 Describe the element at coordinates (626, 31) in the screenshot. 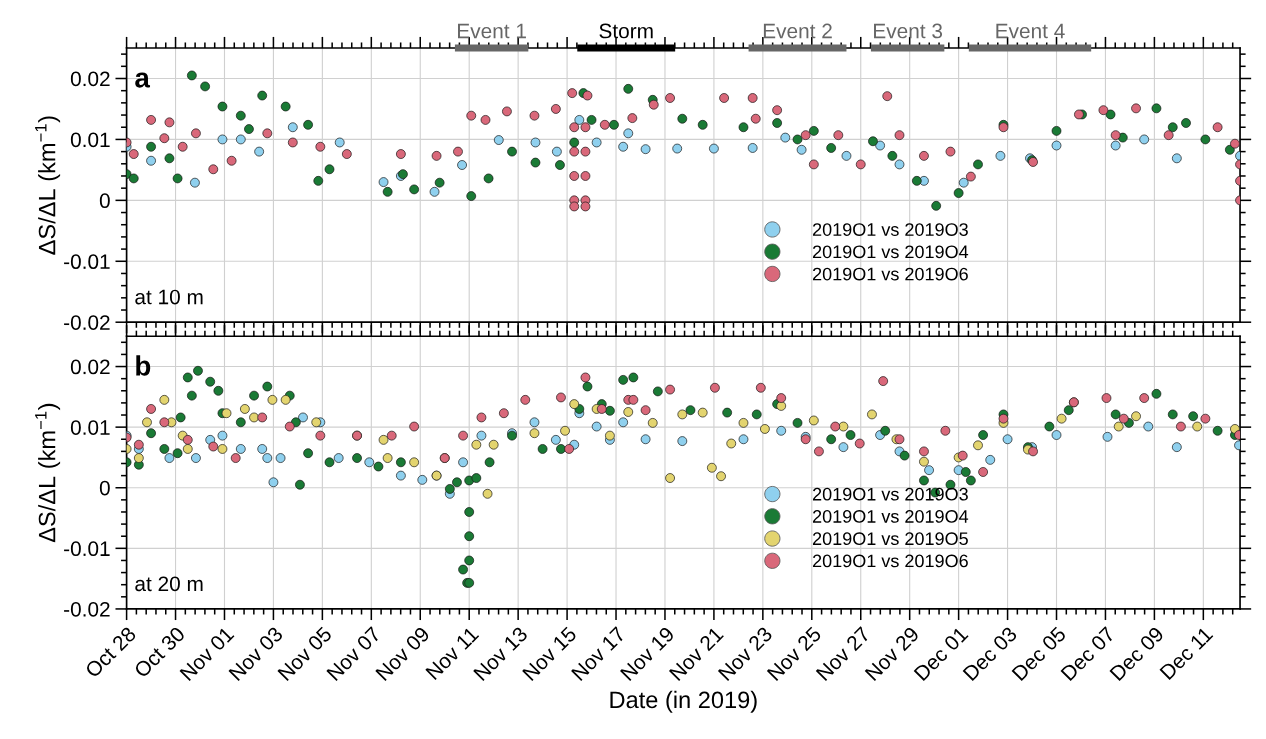

I see `annotation: Storm` at that location.